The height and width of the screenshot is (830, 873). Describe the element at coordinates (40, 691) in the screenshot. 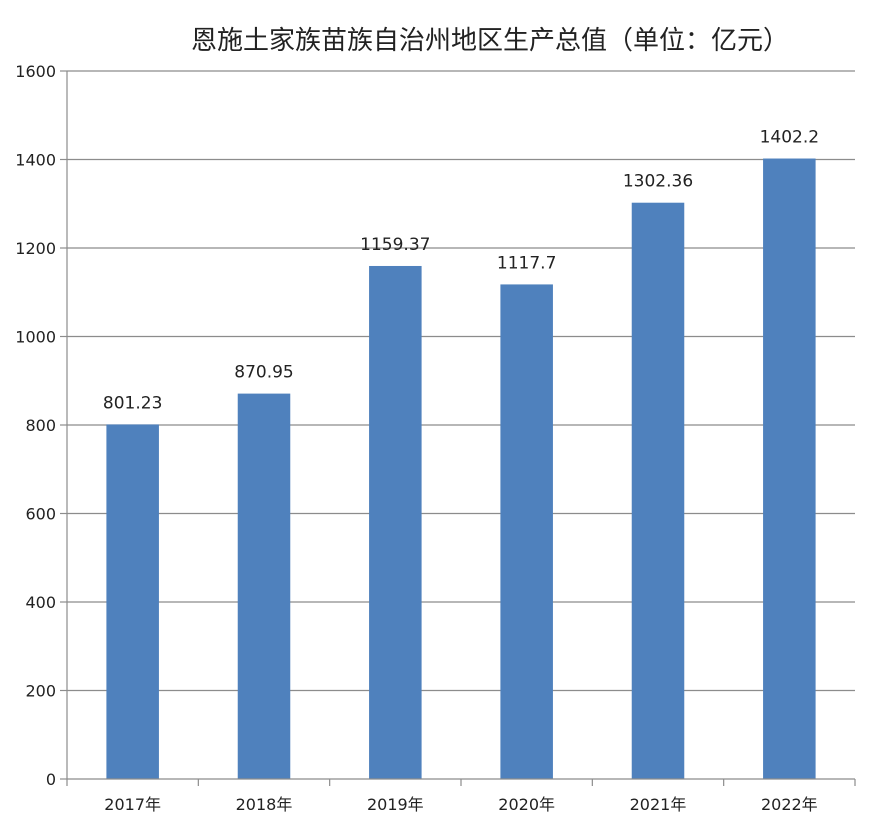

I see `y-tick-label: 200` at that location.